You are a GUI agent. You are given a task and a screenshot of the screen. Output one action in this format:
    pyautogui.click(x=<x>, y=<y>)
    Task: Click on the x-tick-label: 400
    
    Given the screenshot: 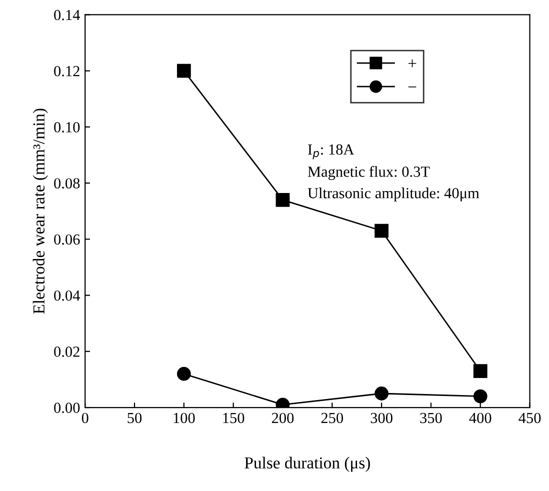 What is the action you would take?
    pyautogui.click(x=480, y=418)
    